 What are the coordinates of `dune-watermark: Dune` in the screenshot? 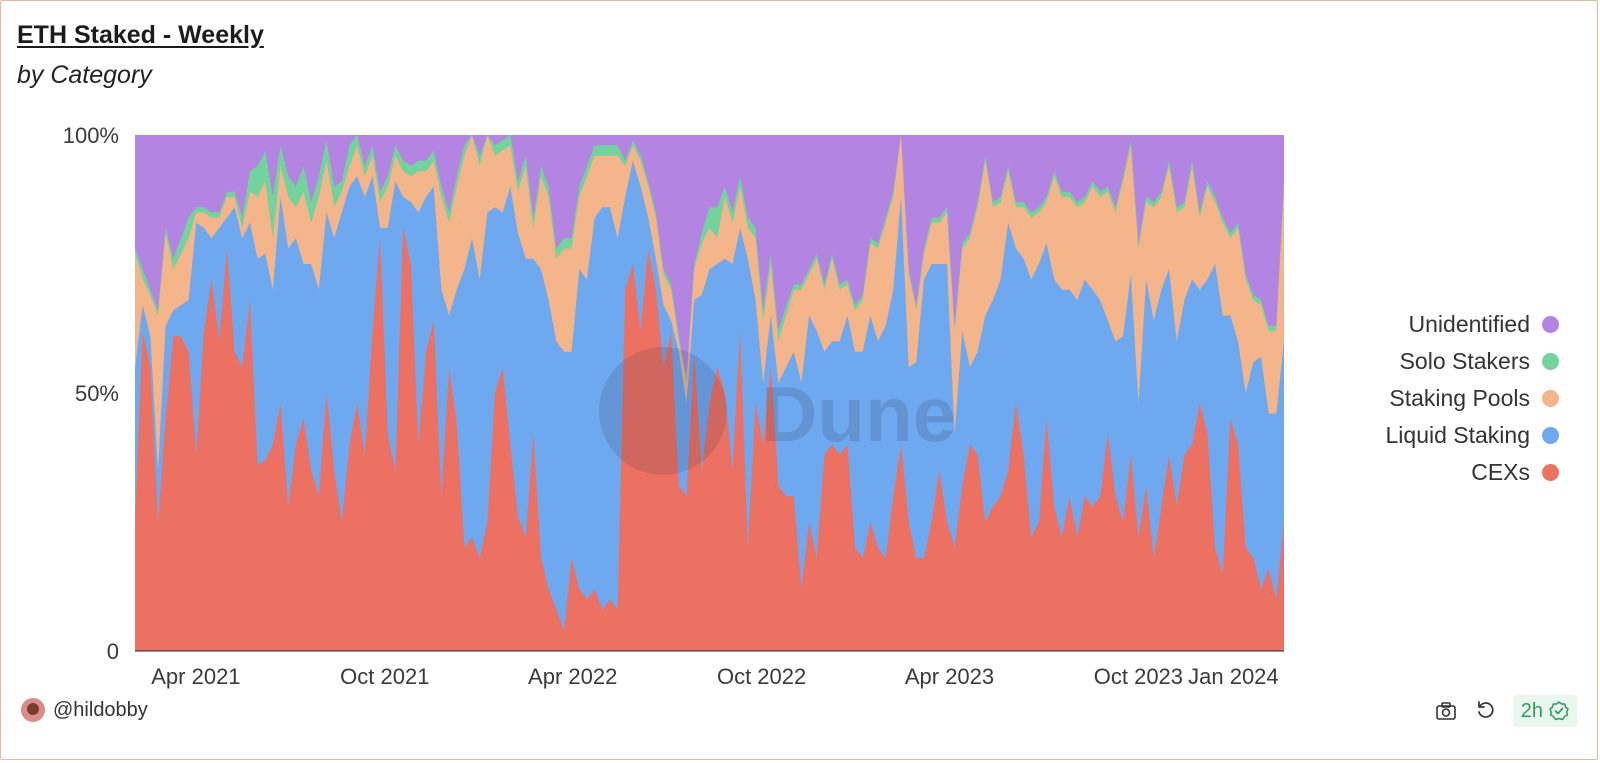 It's located at (777, 411).